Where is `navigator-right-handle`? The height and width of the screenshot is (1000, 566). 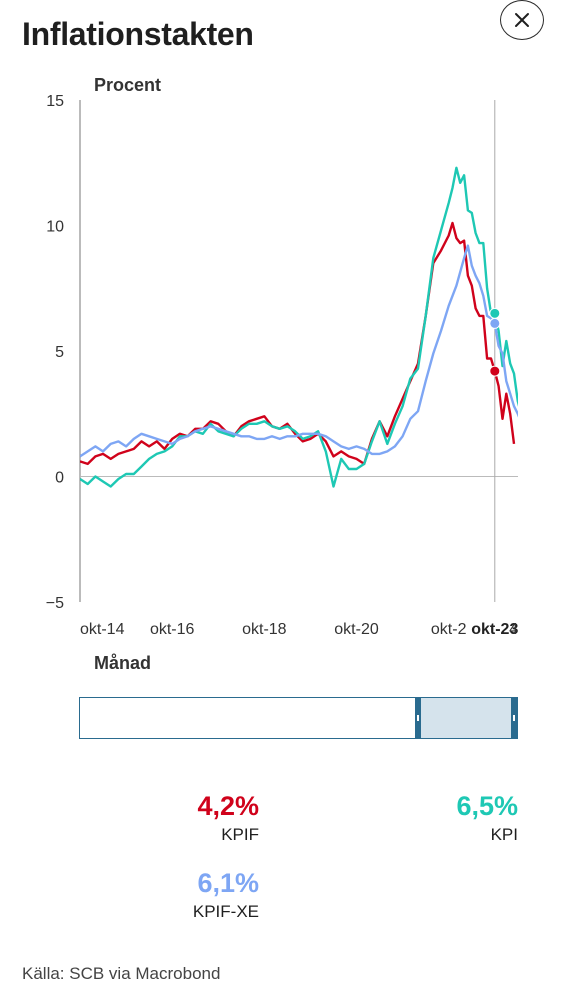
navigator-right-handle is located at coordinates (514, 718).